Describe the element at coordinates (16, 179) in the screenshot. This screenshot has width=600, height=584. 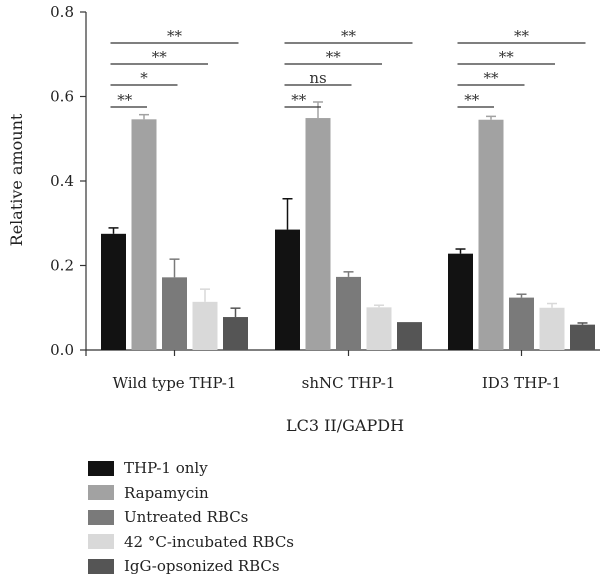
I see `y-axis-title: Relative amount` at that location.